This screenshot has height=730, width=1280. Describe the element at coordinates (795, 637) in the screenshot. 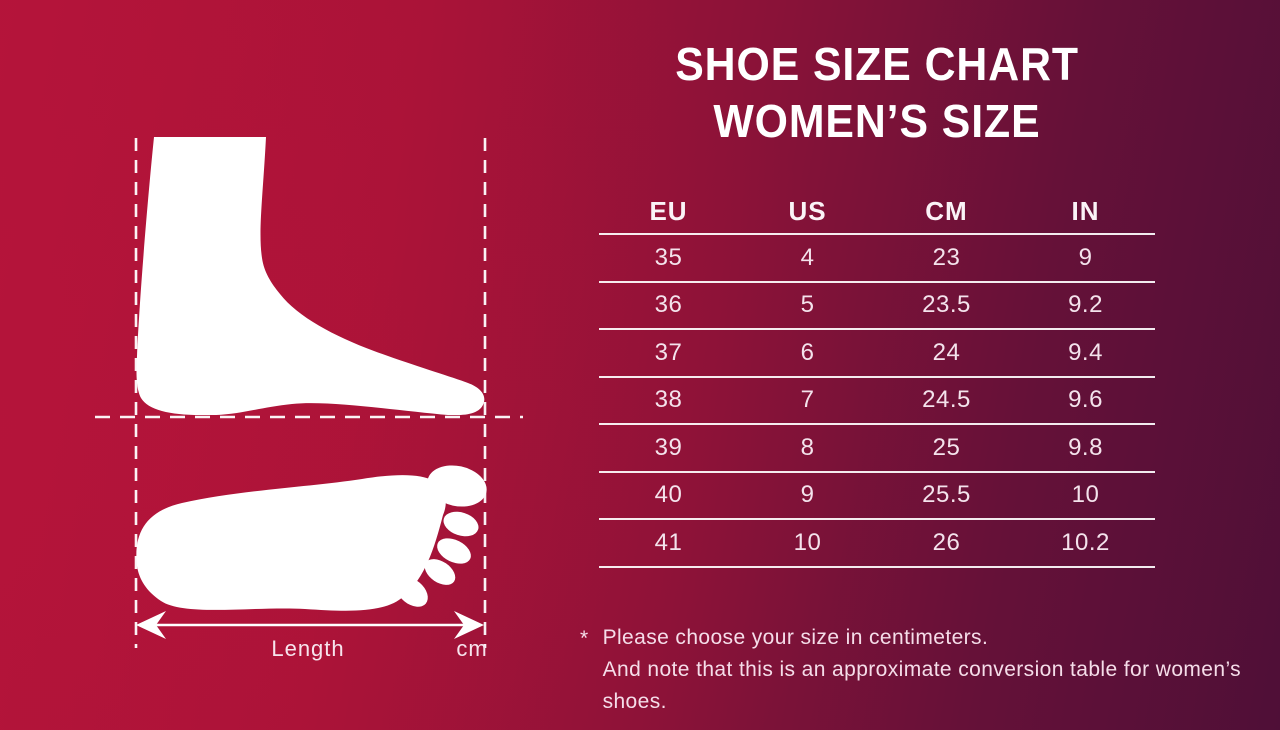

I see `footnote-line1: Please choose your size in centimeters.` at that location.